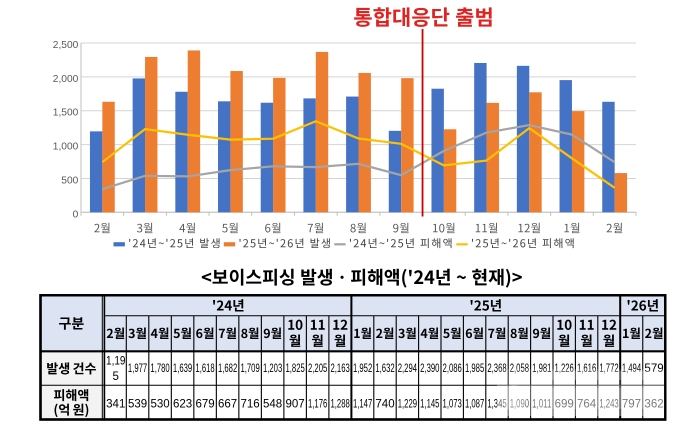 The image size is (692, 435). What do you see at coordinates (452, 369) in the screenshot?
I see `svg-text: 2,086` at bounding box center [452, 369].